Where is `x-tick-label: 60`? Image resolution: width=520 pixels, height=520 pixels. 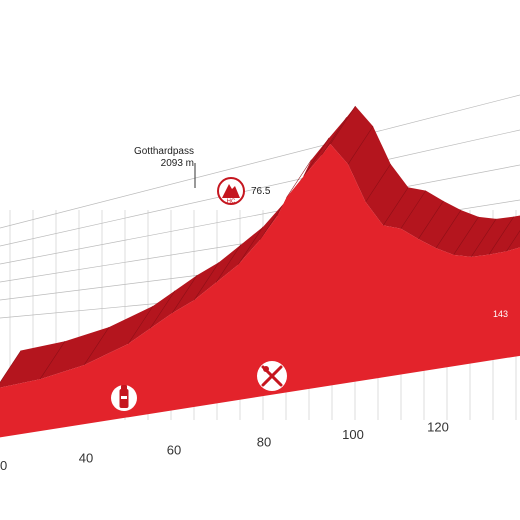
x-tick-label: 60 is located at coordinates (174, 450).